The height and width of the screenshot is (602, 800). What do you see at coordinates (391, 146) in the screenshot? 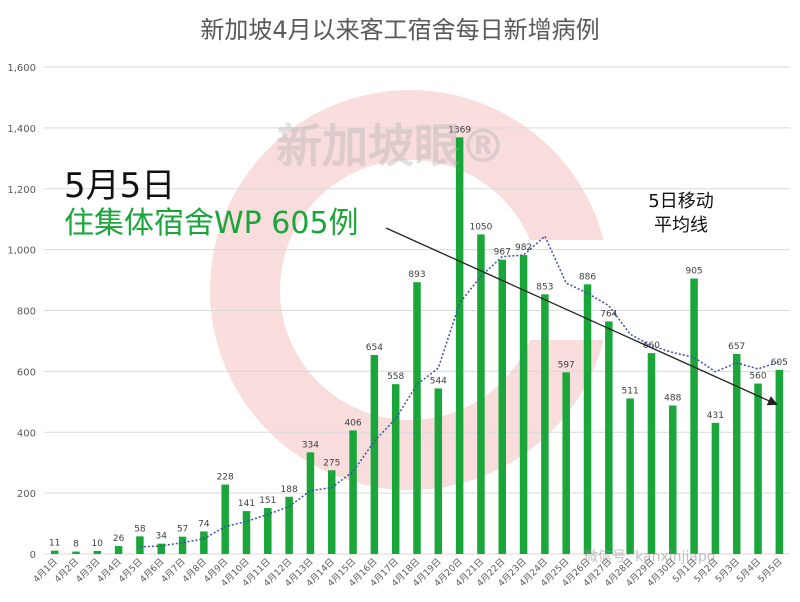
I see `watermark-text: 新加坡眼®` at bounding box center [391, 146].